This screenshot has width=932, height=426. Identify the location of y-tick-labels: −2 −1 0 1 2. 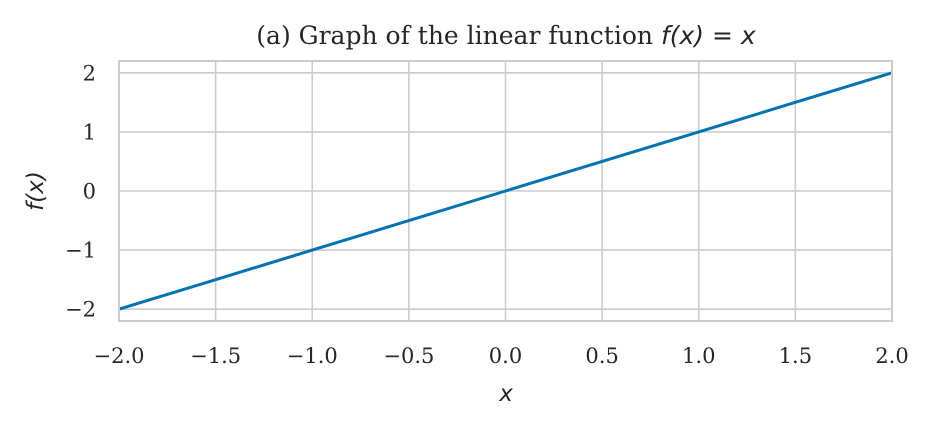
(80, 191).